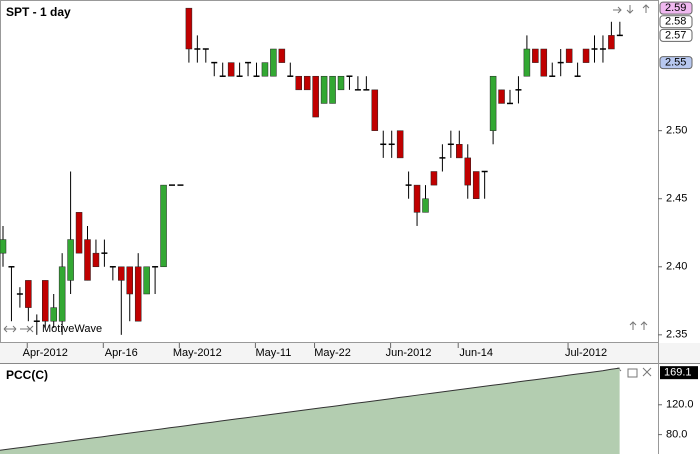  What do you see at coordinates (676, 435) in the screenshot?
I see `y-tick-label: 80.0` at bounding box center [676, 435].